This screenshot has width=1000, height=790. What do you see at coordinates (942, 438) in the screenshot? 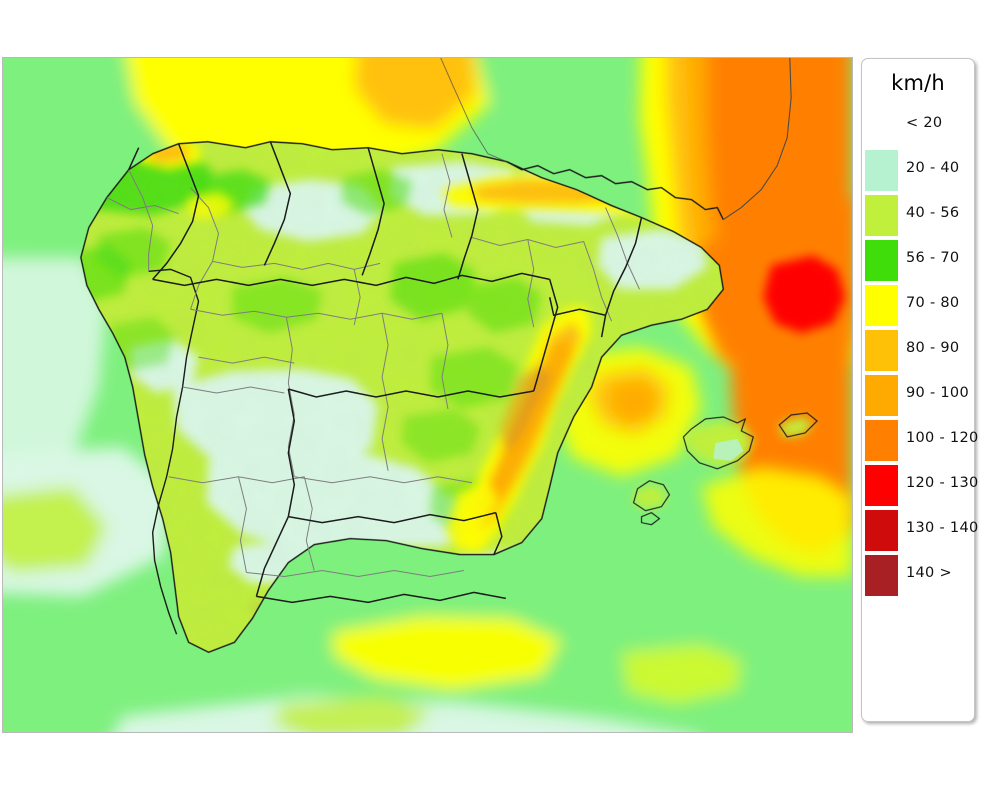
I see `legend-label: 100 - 120` at bounding box center [942, 438].